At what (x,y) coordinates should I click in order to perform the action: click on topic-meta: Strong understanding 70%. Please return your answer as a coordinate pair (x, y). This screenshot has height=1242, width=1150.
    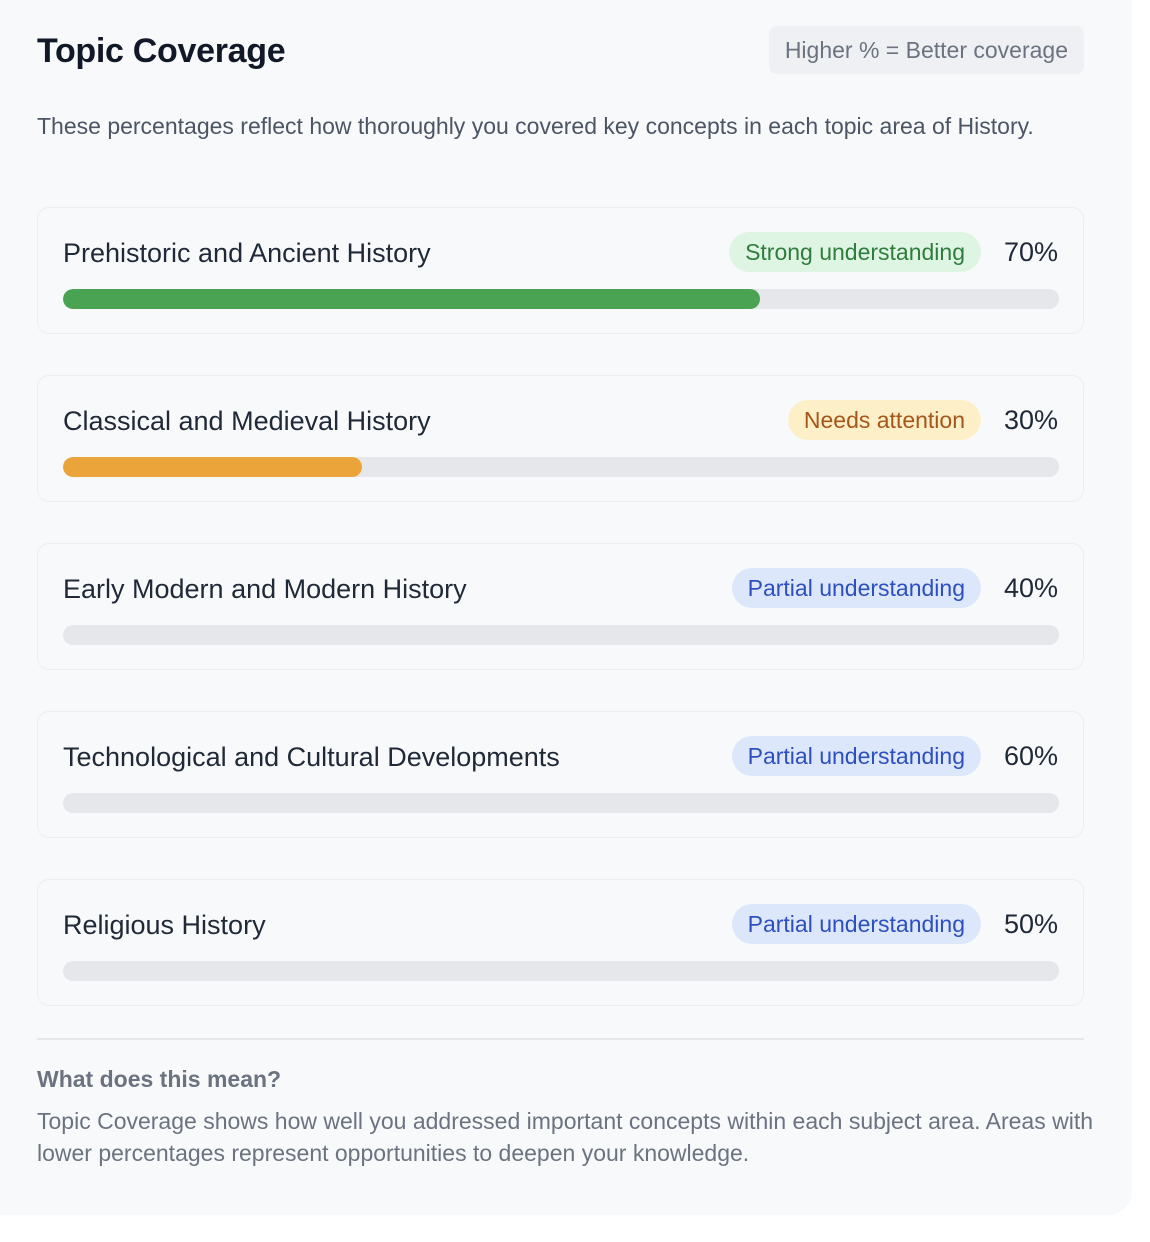
    Looking at the image, I should click on (893, 252).